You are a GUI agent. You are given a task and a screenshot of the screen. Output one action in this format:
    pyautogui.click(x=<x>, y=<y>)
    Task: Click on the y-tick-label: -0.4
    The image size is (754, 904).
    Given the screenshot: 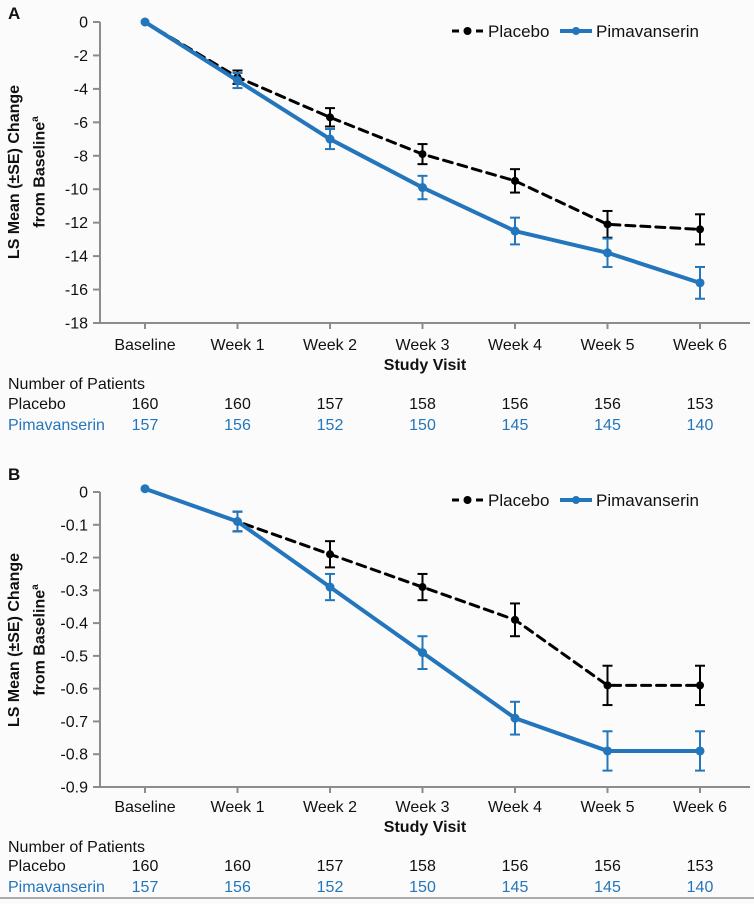 What is the action you would take?
    pyautogui.click(x=74, y=624)
    